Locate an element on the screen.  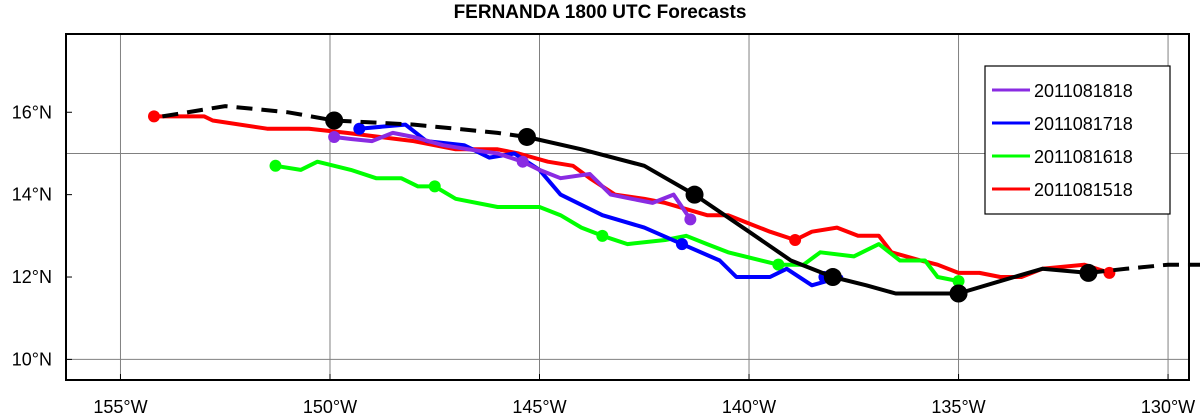
best-track-dashed-start is located at coordinates (345, 121).